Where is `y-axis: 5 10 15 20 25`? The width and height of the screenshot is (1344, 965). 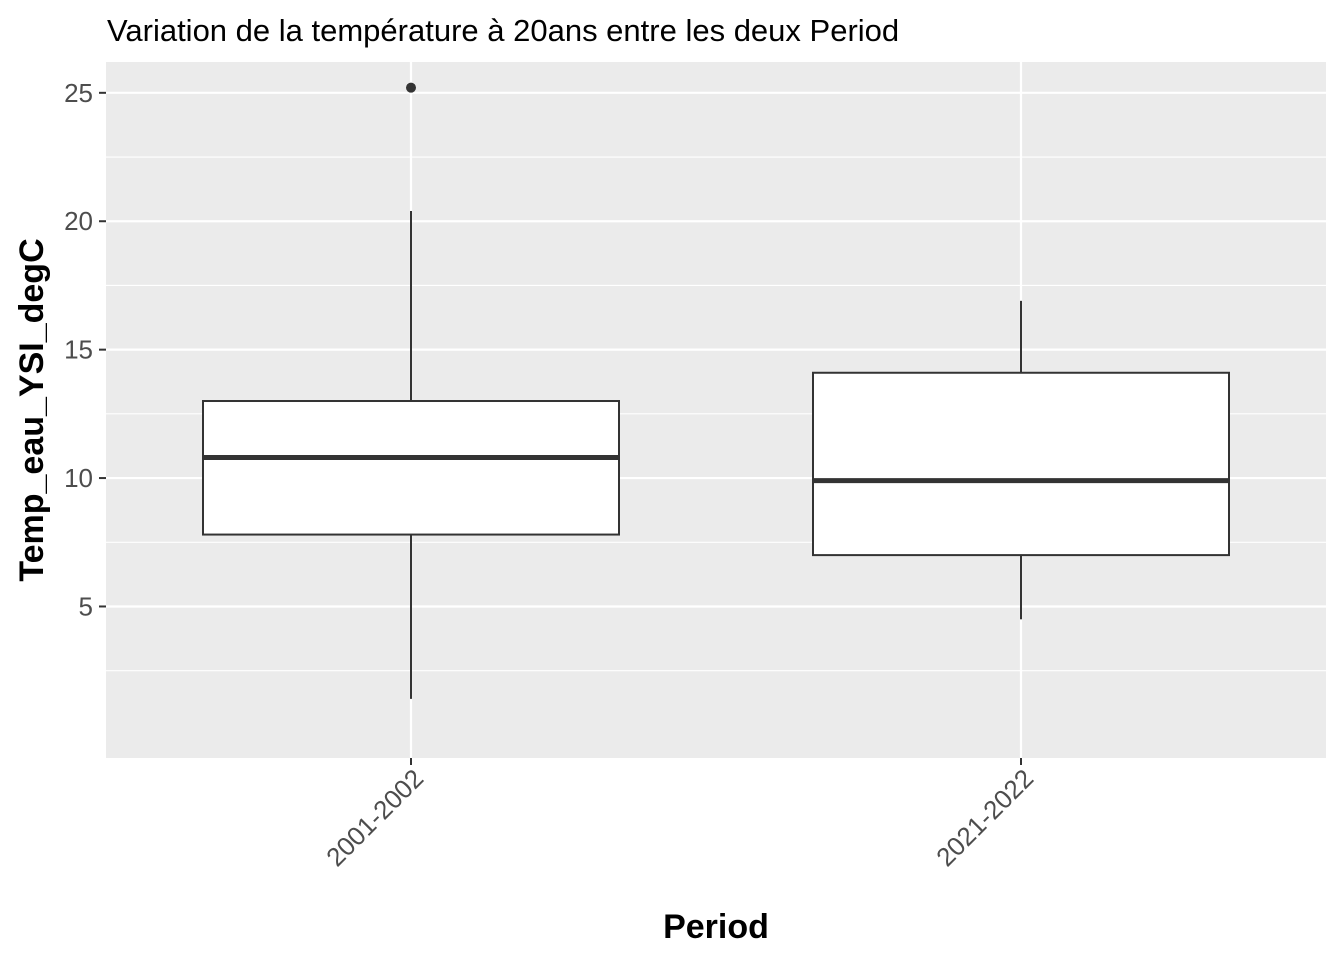 y-axis: 5 10 15 20 25 is located at coordinates (85, 349).